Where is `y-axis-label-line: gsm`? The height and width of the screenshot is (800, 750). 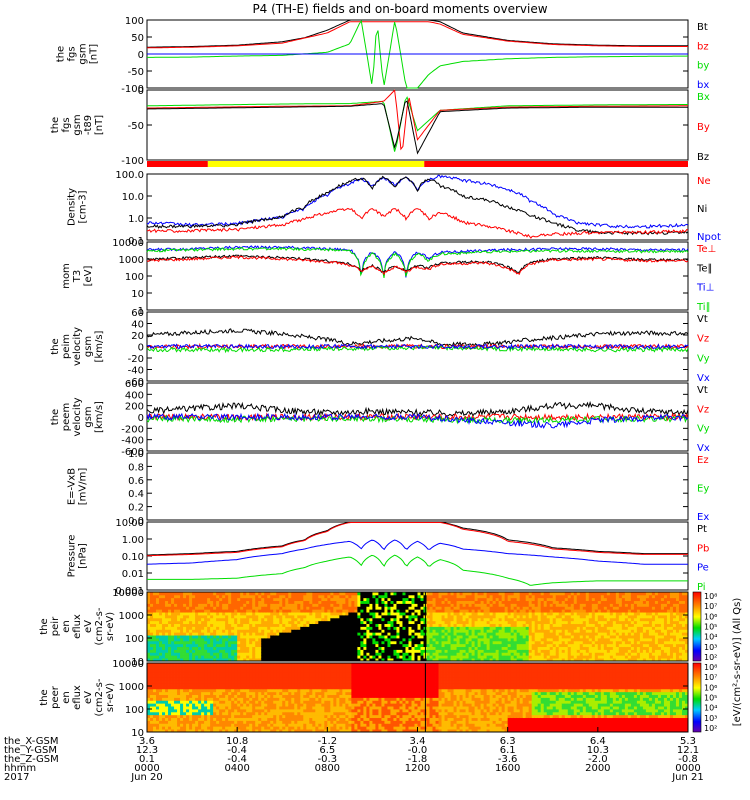 y-axis-label-line: gsm is located at coordinates (77, 124).